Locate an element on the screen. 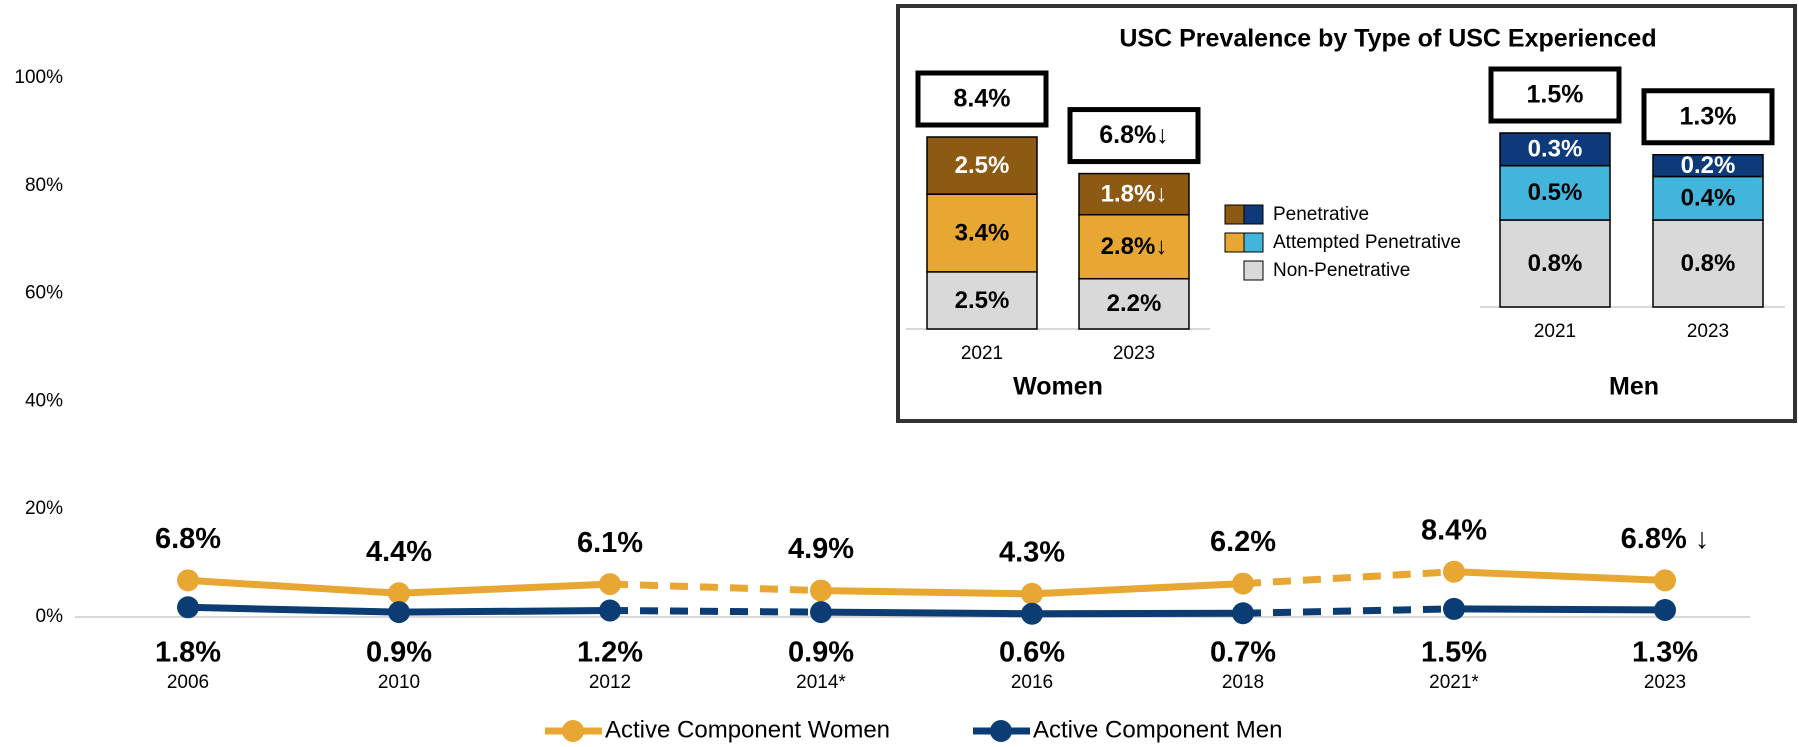  data-label: 6.8% ↓ is located at coordinates (1665, 539).